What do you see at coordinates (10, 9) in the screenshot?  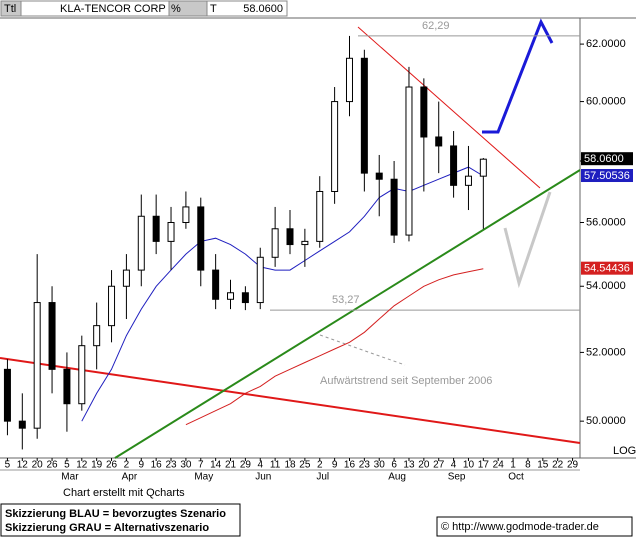 I see `header-field: Ttl` at bounding box center [10, 9].